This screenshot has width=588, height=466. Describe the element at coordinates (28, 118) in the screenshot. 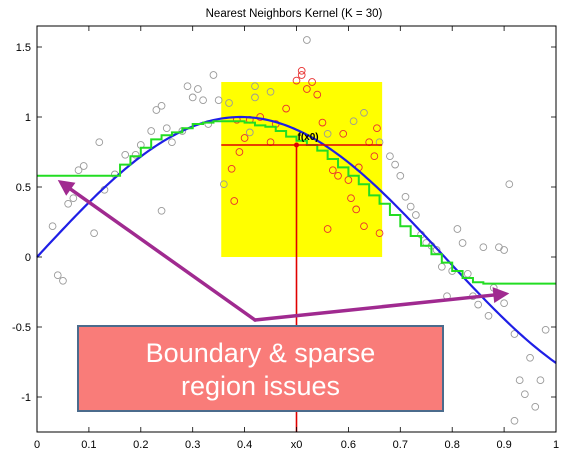

I see `y-tick-label: 1` at that location.